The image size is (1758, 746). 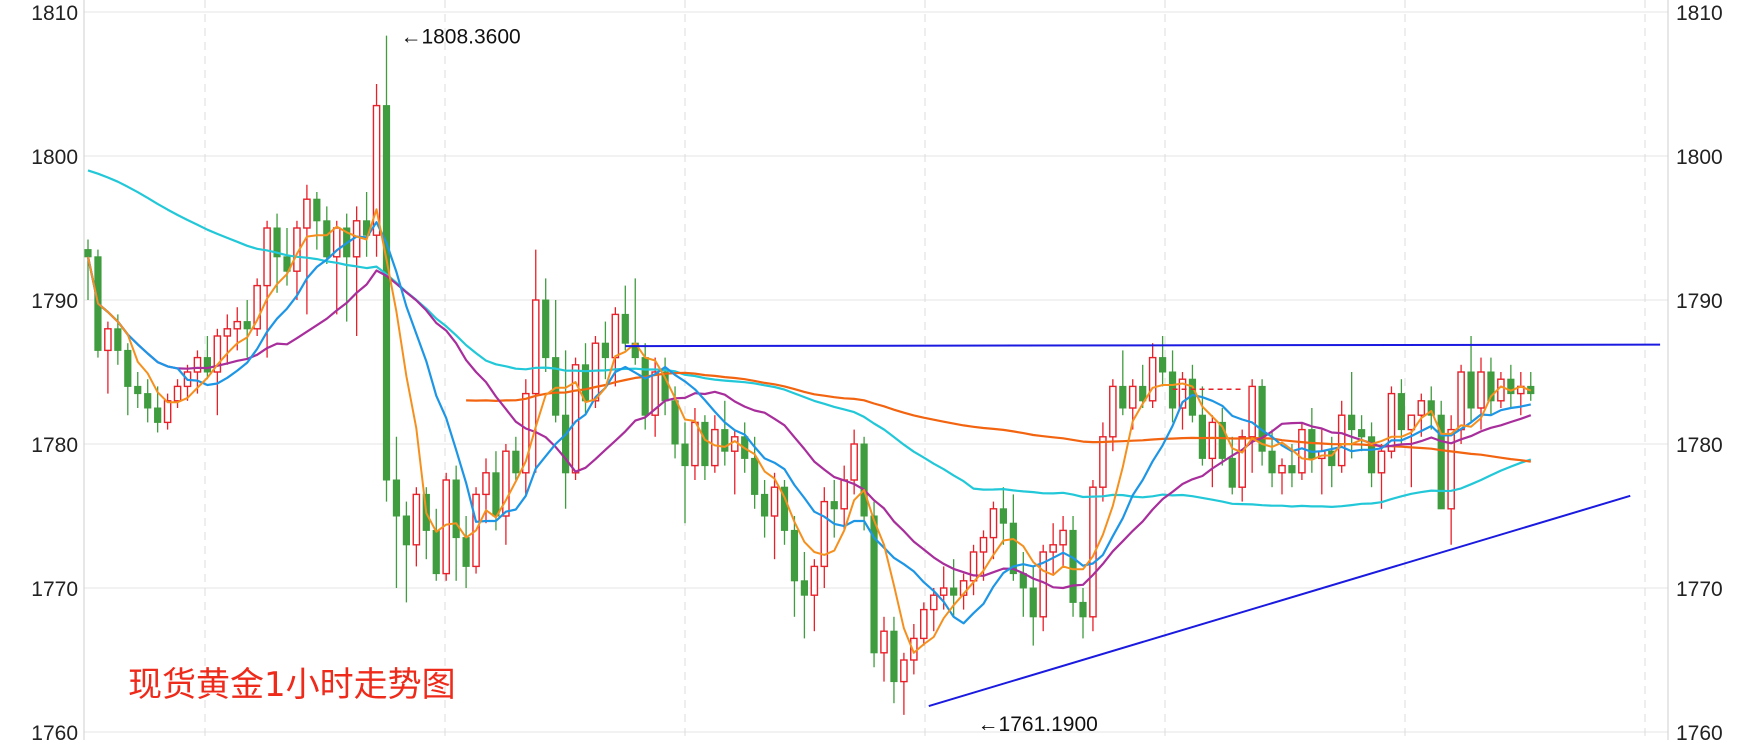 What do you see at coordinates (54, 733) in the screenshot?
I see `y-tick-label: 1760` at bounding box center [54, 733].